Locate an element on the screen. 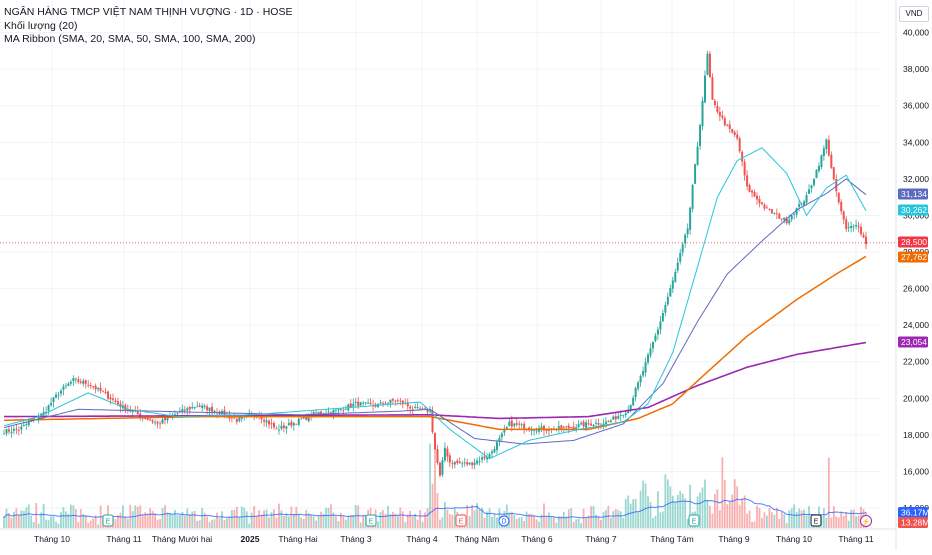 This screenshot has height=555, width=932. volume-indicator-label: Khối lượng (20) is located at coordinates (41, 25).